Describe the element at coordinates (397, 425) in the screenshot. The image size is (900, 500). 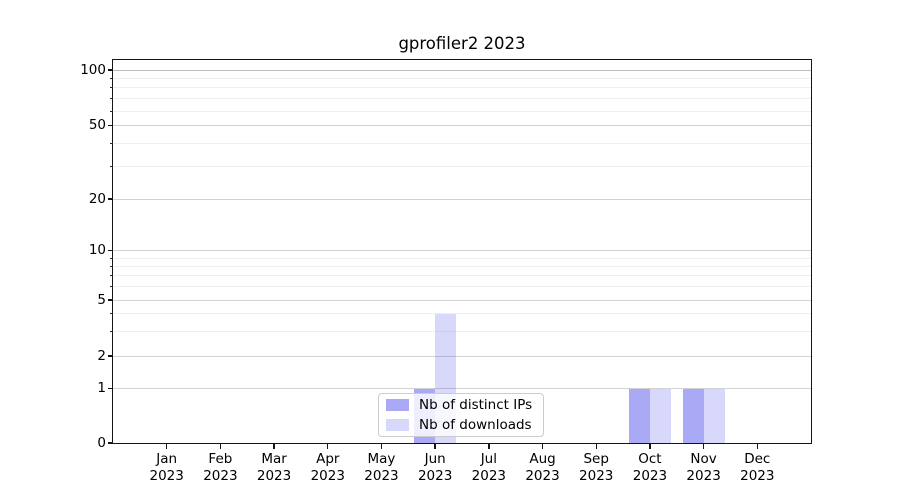
I see `legend-swatch-downloads` at that location.